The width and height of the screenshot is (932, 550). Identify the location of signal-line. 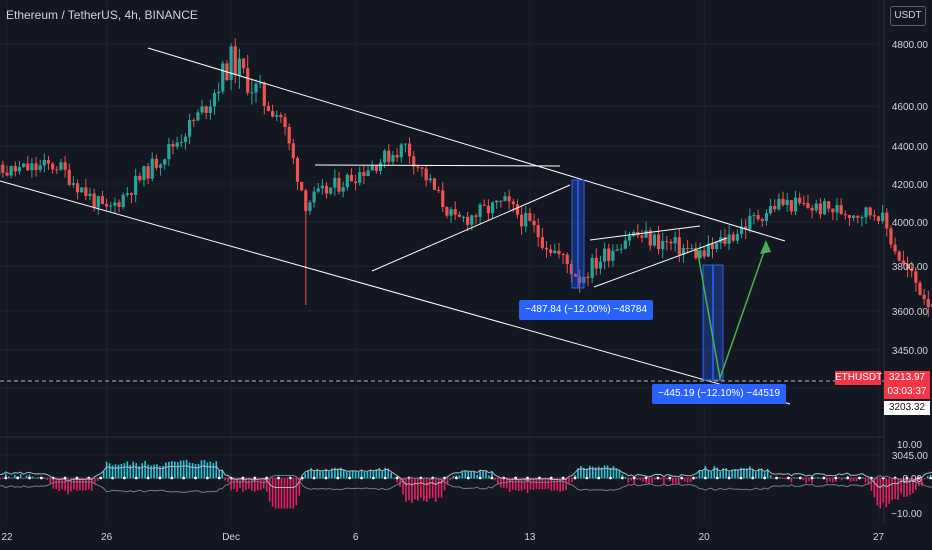
(466, 483).